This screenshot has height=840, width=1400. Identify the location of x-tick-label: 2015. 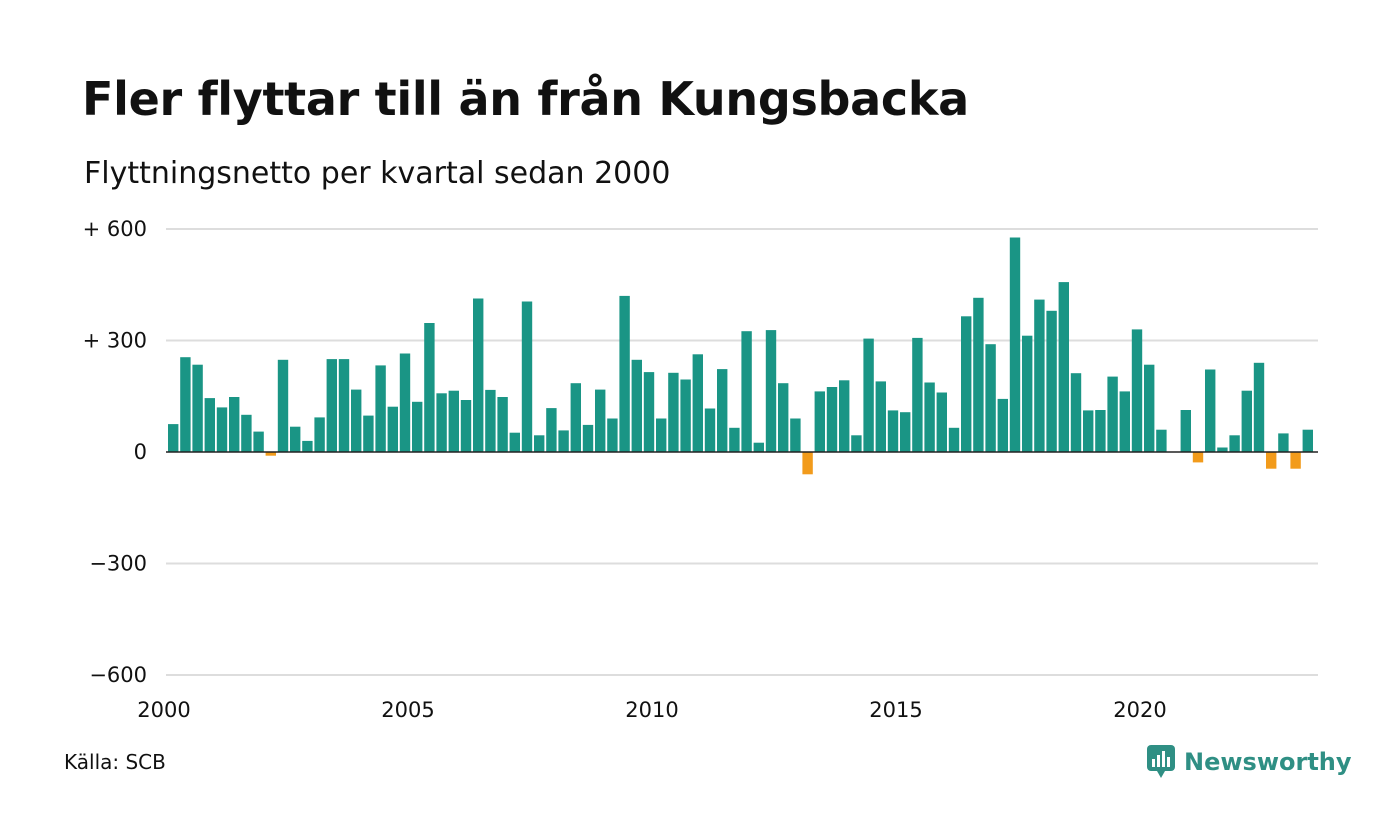
(895, 710).